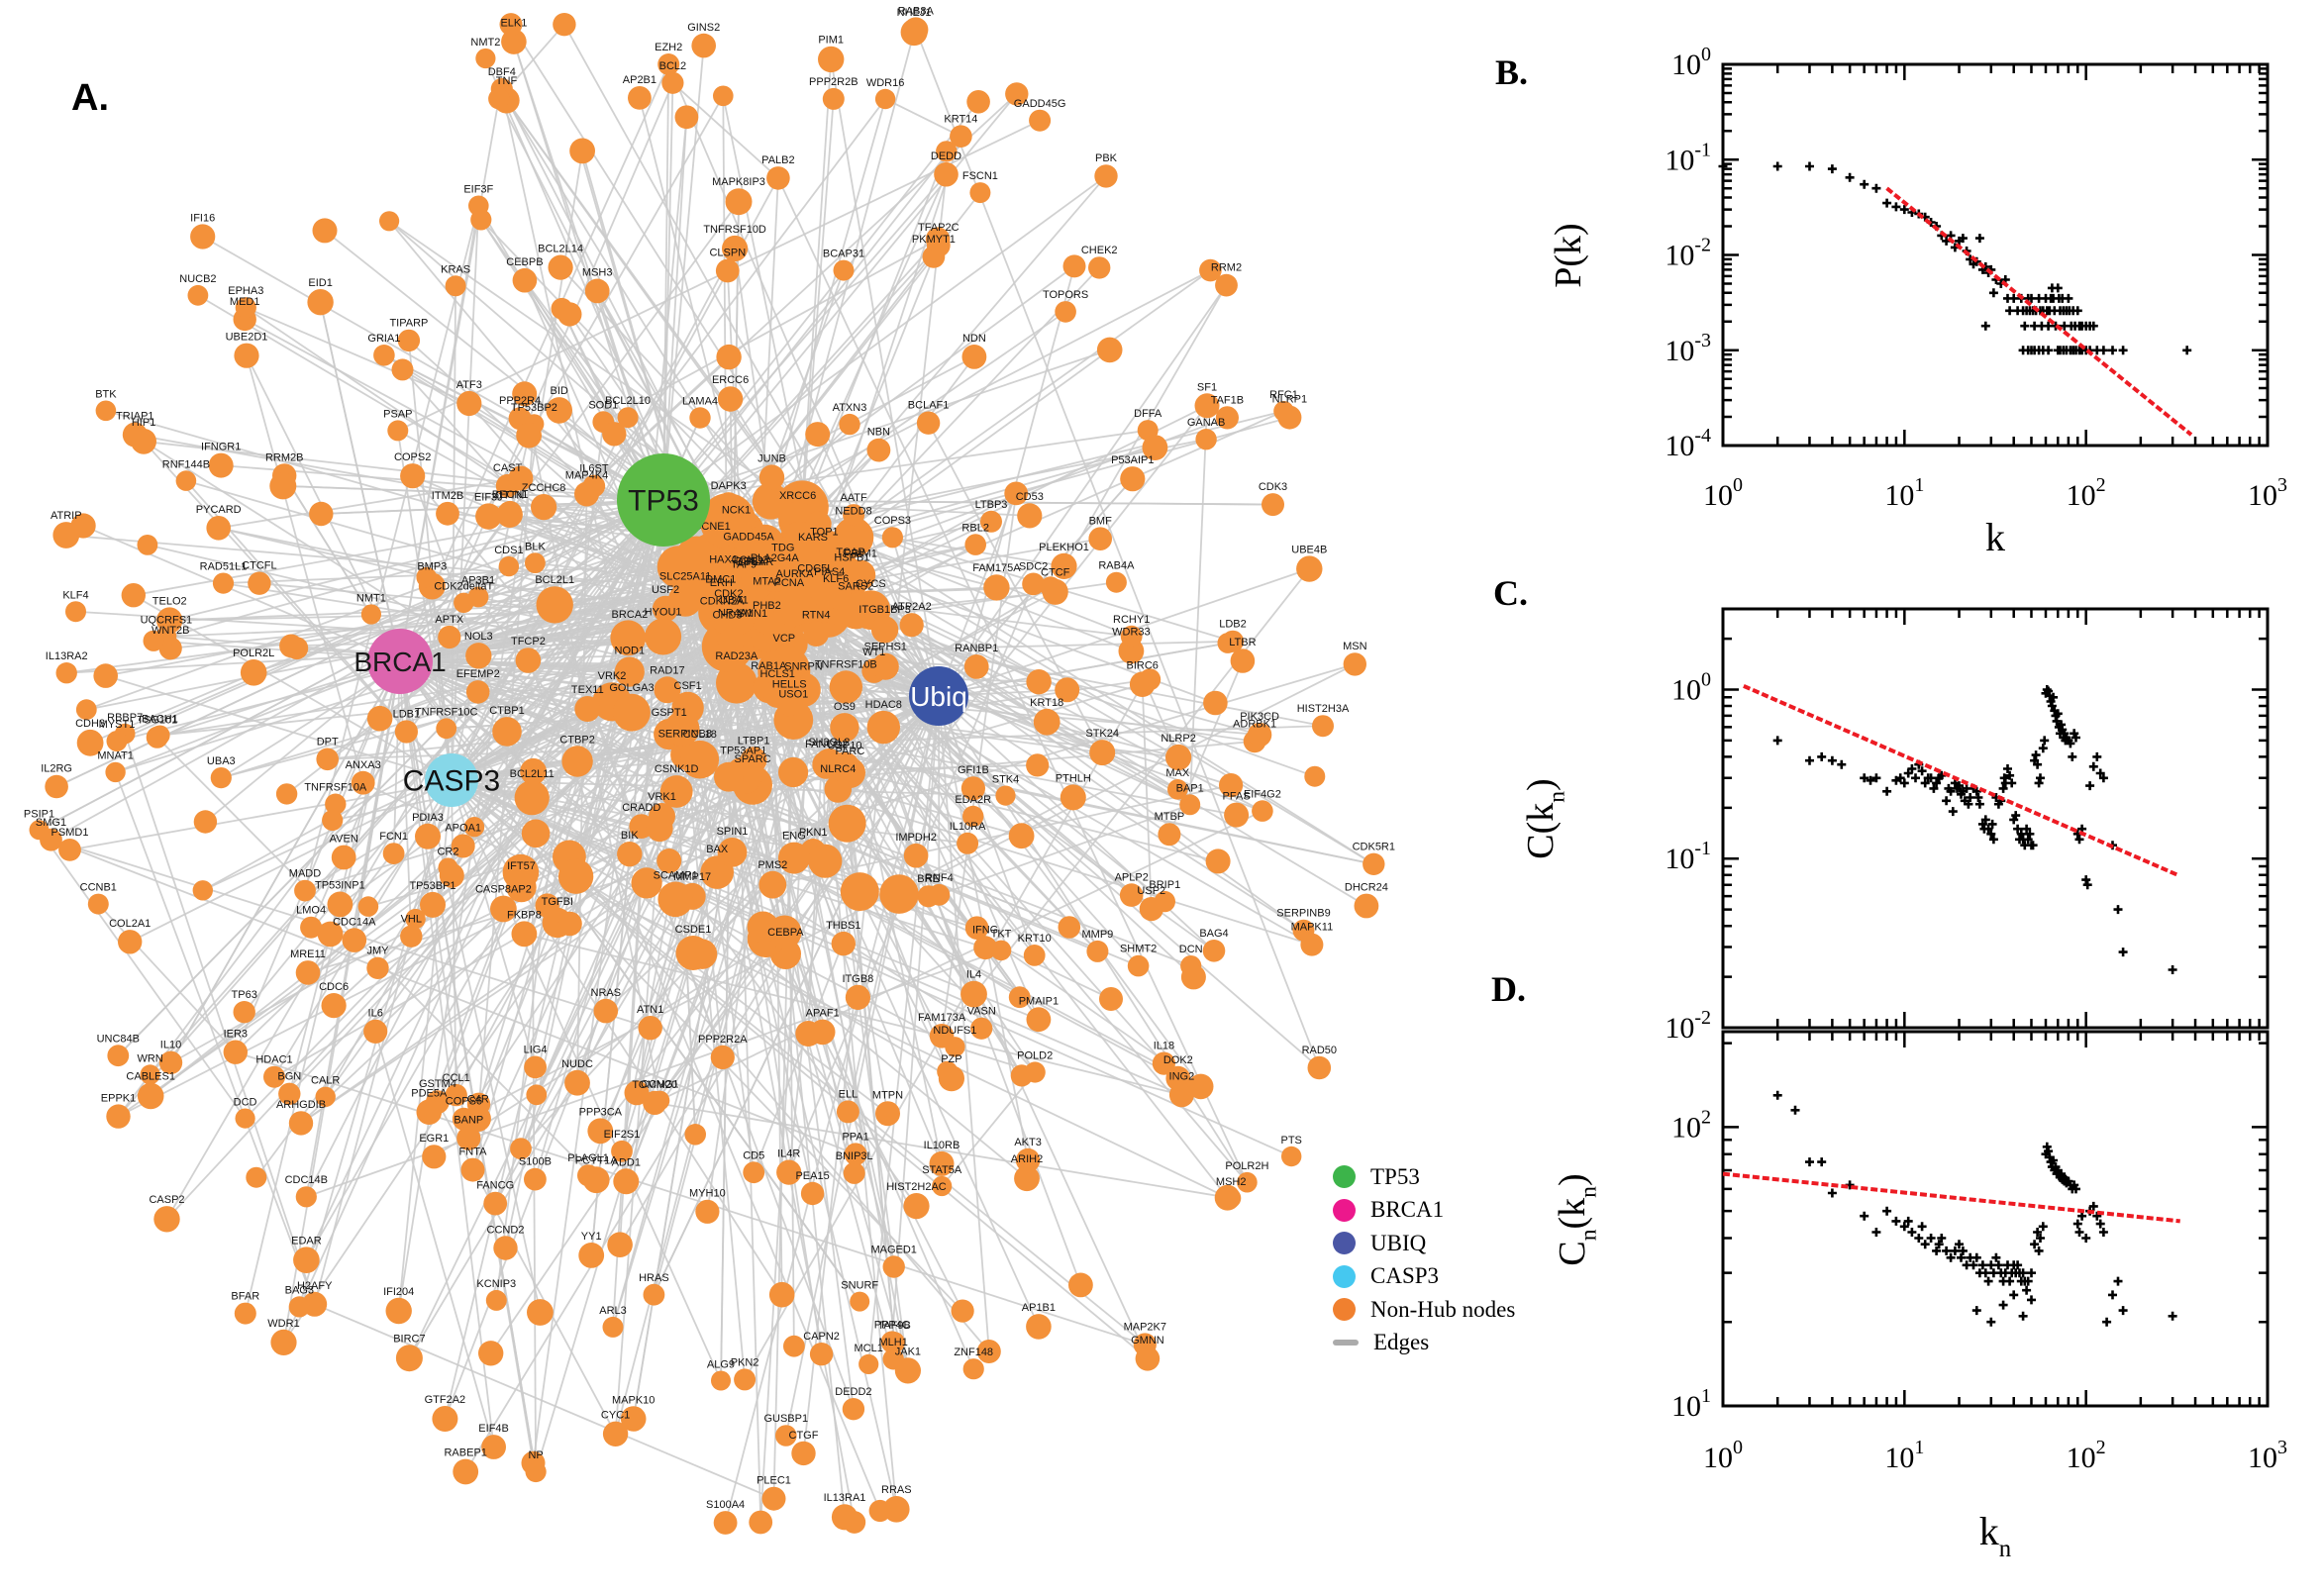 The image size is (2323, 1596). What do you see at coordinates (938, 696) in the screenshot?
I see `hub-node-ubiq` at bounding box center [938, 696].